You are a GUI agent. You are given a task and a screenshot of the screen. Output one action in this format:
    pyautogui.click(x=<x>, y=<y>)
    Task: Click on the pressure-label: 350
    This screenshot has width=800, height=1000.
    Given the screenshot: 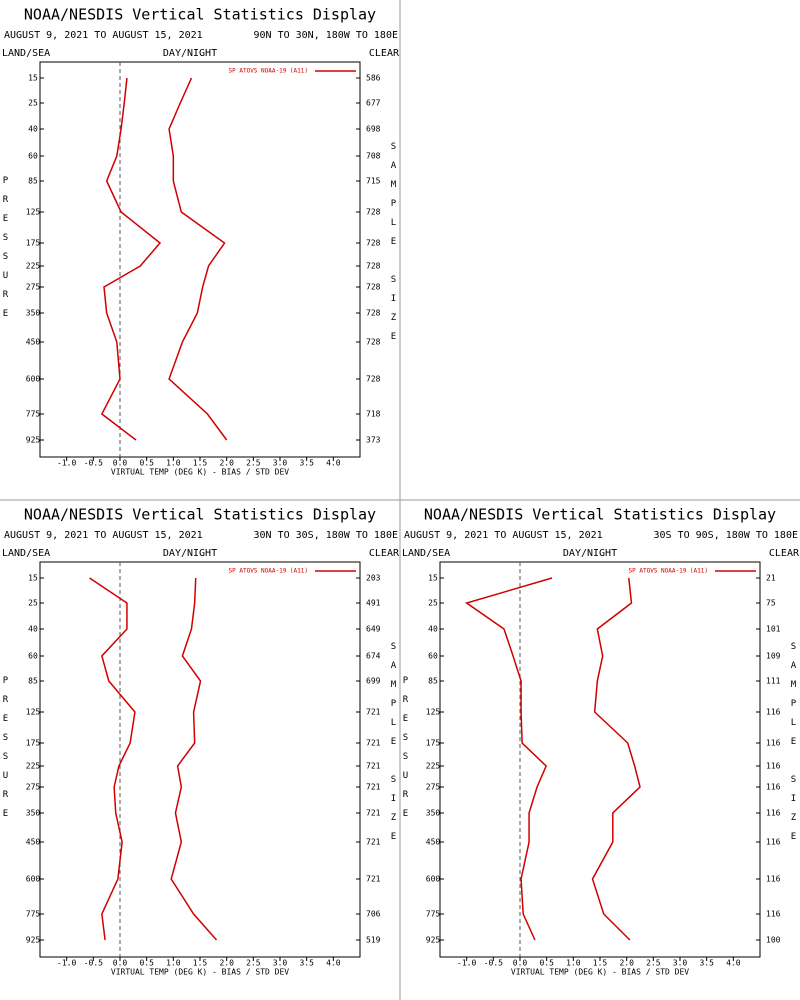 What is the action you would take?
    pyautogui.click(x=33, y=813)
    